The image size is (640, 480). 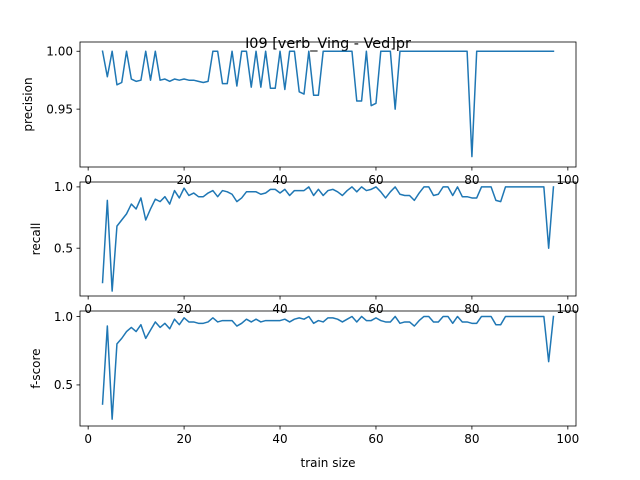 I want to click on x-axis-label: train size, so click(x=327, y=463).